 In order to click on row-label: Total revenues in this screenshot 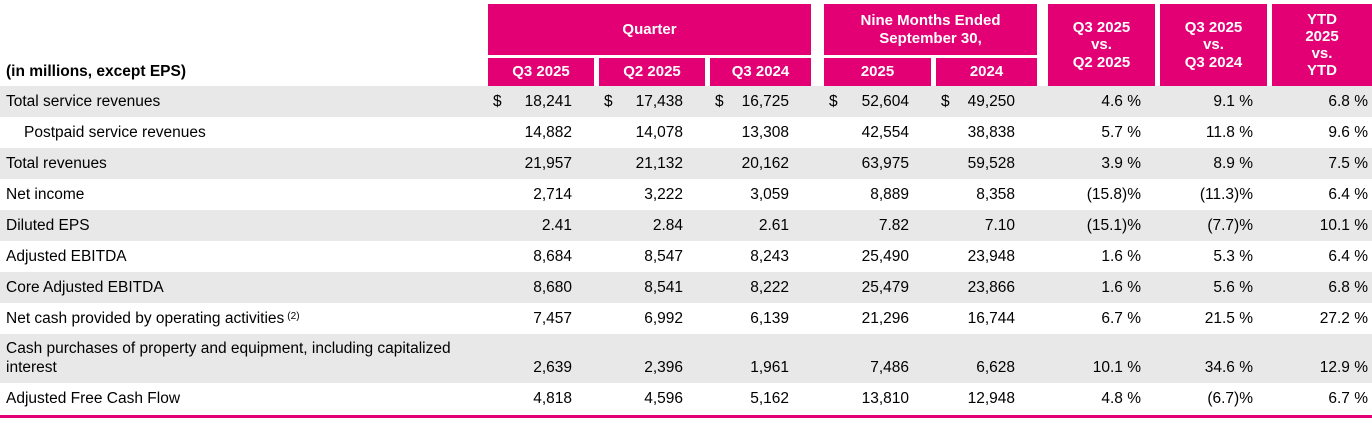, I will do `click(244, 164)`.